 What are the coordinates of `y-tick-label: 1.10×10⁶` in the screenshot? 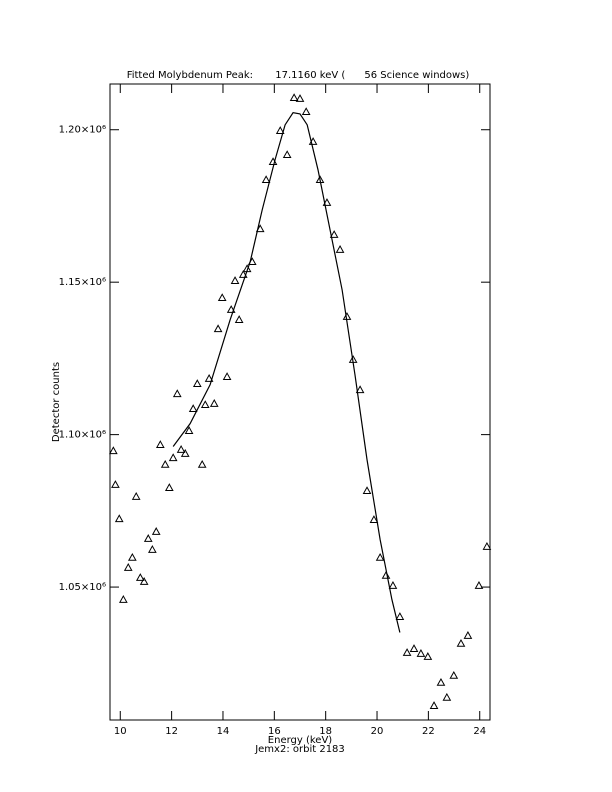 It's located at (82, 435).